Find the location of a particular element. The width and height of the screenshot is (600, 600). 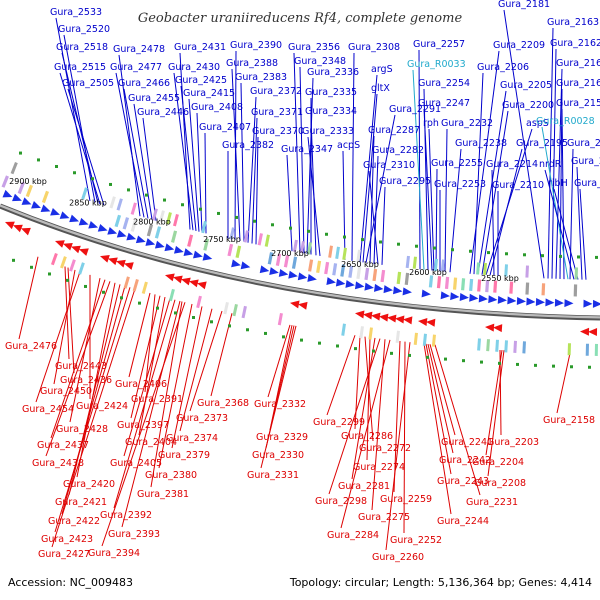

kbp-tick-label: 2850 kbp is located at coordinates (88, 202).